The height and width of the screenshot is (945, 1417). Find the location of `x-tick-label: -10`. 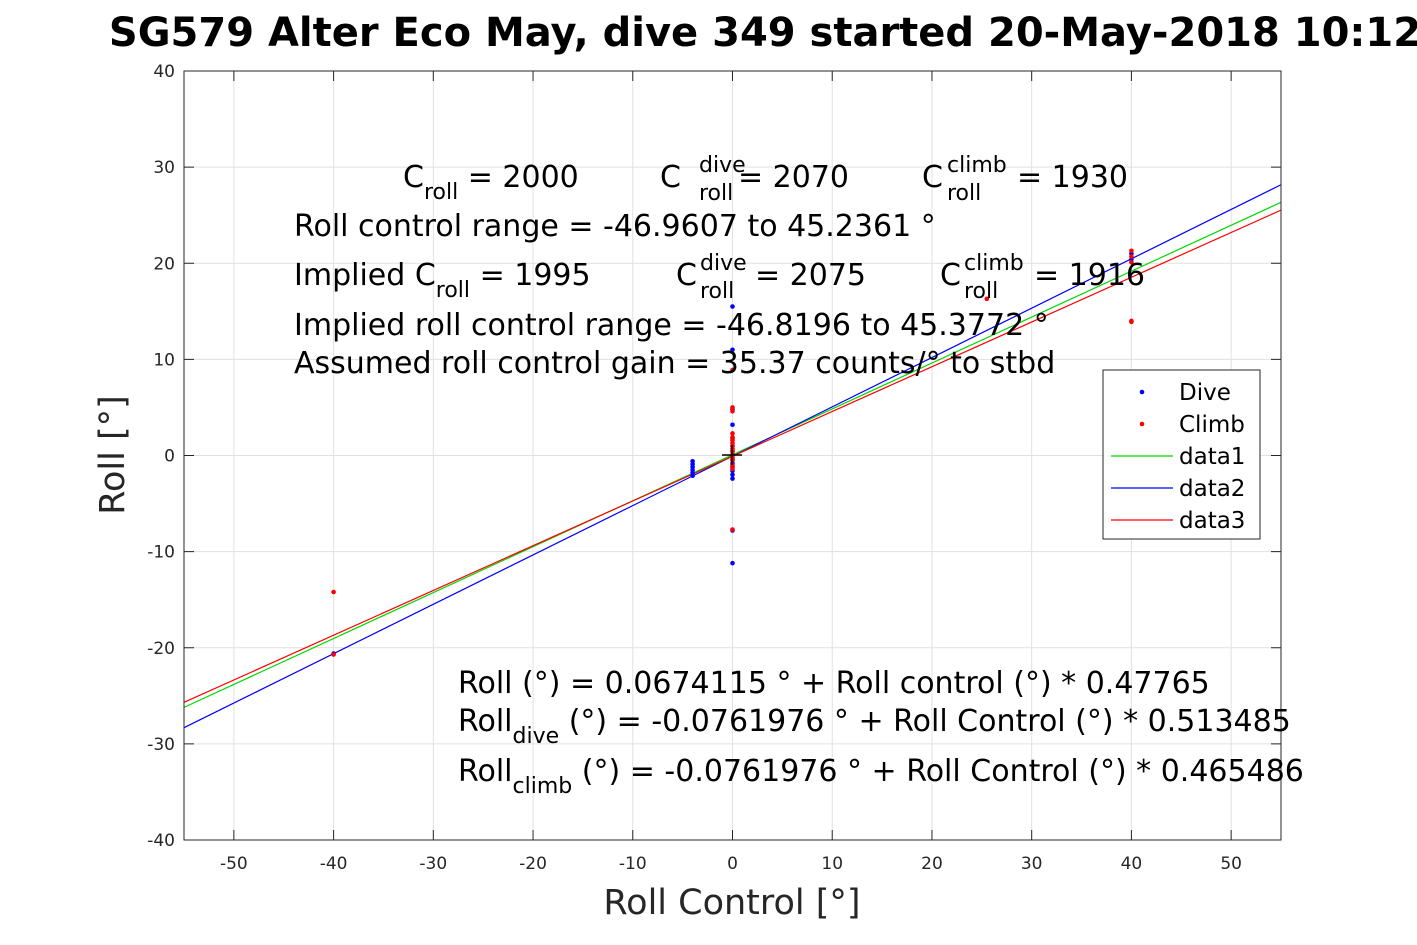

x-tick-label: -10 is located at coordinates (633, 864).